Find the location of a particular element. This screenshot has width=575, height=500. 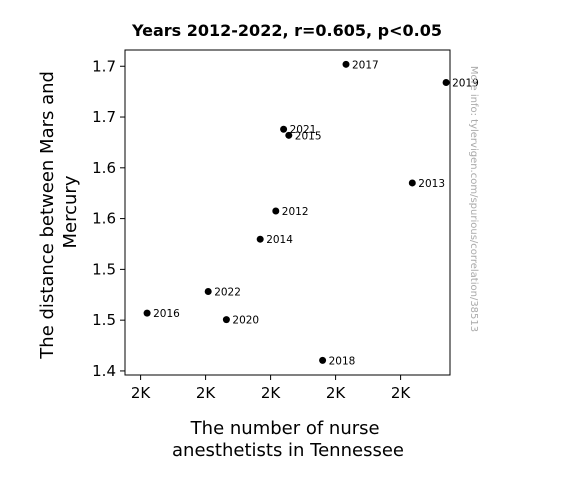

data-point-label-2019: 2019 is located at coordinates (465, 84).